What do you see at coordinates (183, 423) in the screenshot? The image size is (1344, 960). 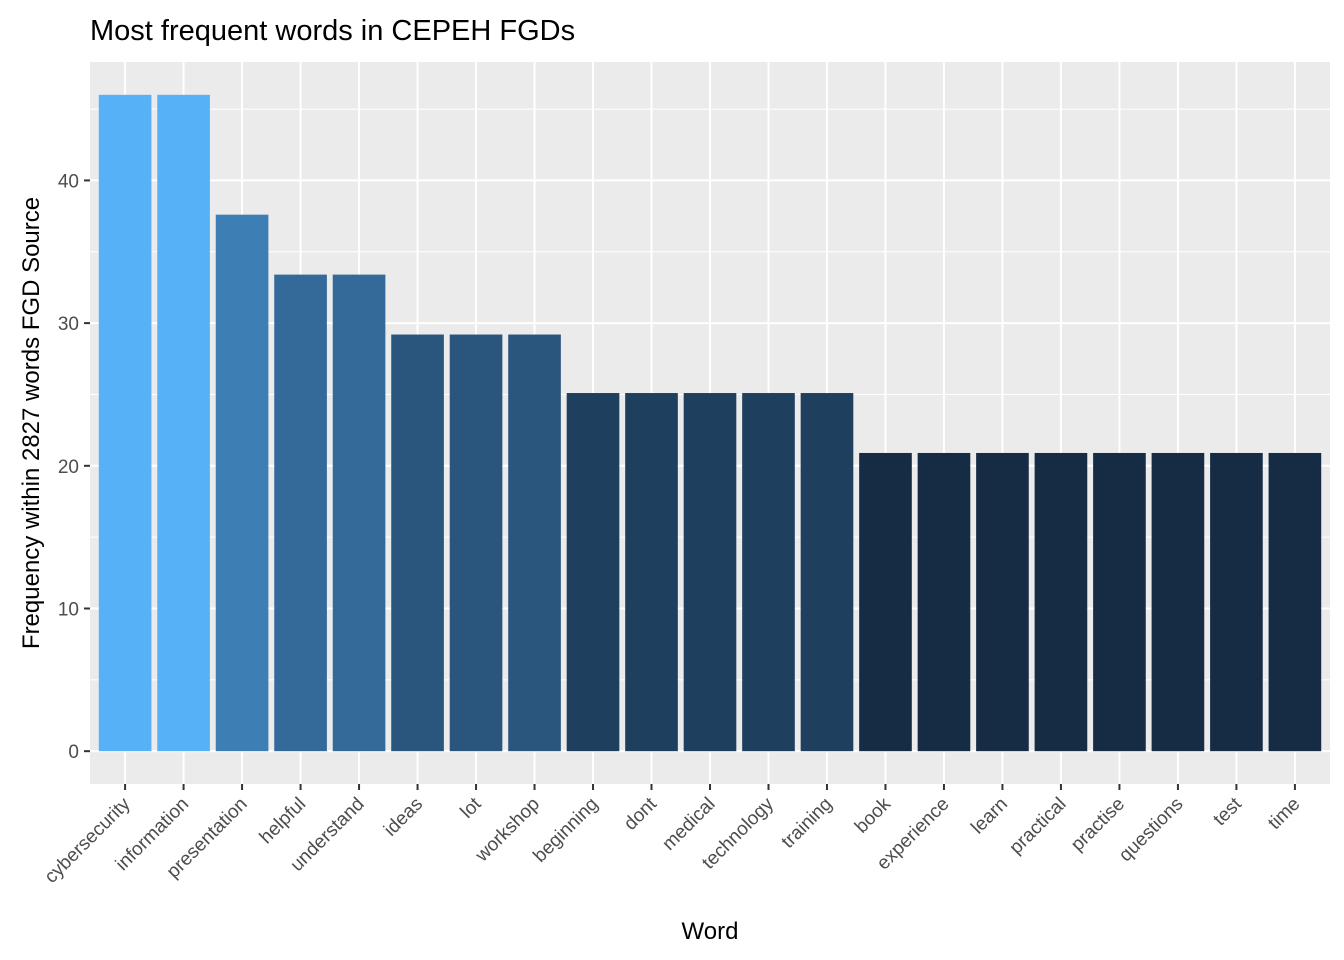 I see `bar-information` at bounding box center [183, 423].